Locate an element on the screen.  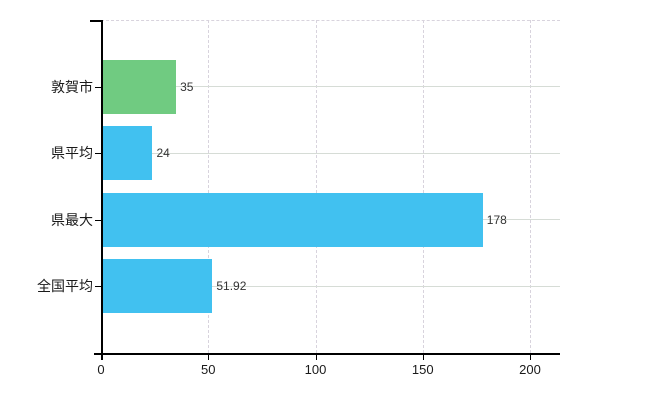
x-axis-tick-label: 150 is located at coordinates (422, 369).